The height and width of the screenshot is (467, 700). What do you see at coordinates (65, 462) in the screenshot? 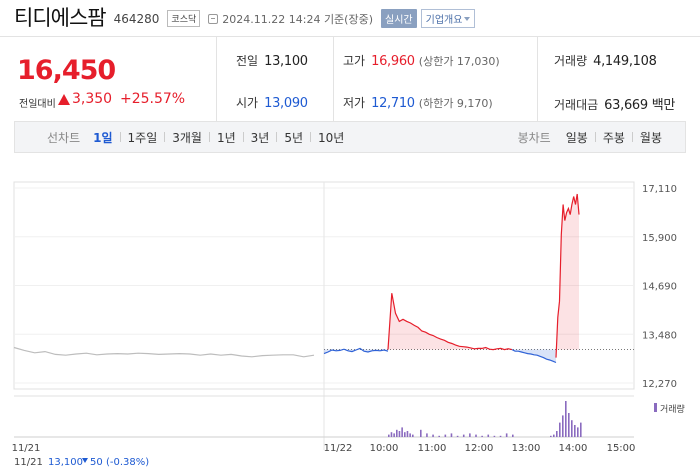
I see `prev-close-summary: 13,100` at bounding box center [65, 462].